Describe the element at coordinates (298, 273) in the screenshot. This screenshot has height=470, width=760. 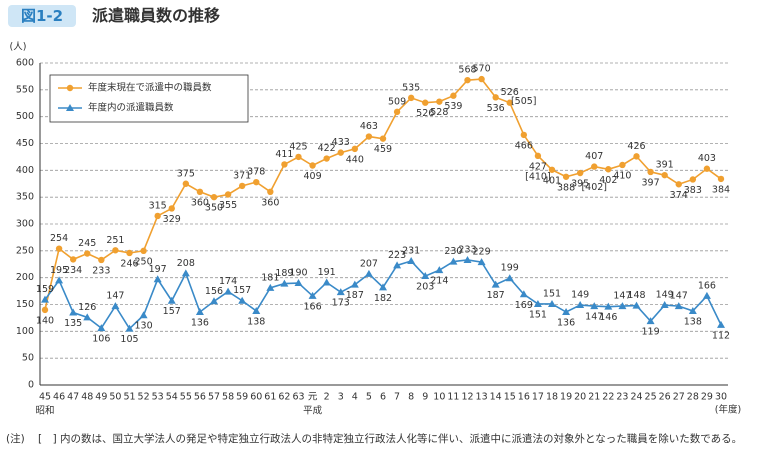
I see `data-label: 190` at that location.